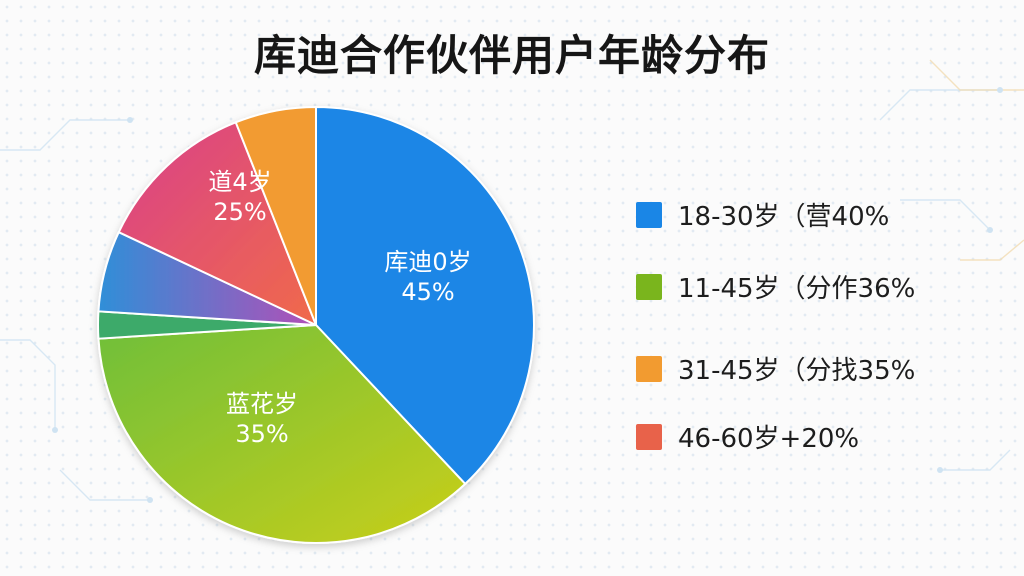 The width and height of the screenshot is (1024, 576). Describe the element at coordinates (275, 215) in the screenshot. I see `pie-slice-orange` at that location.